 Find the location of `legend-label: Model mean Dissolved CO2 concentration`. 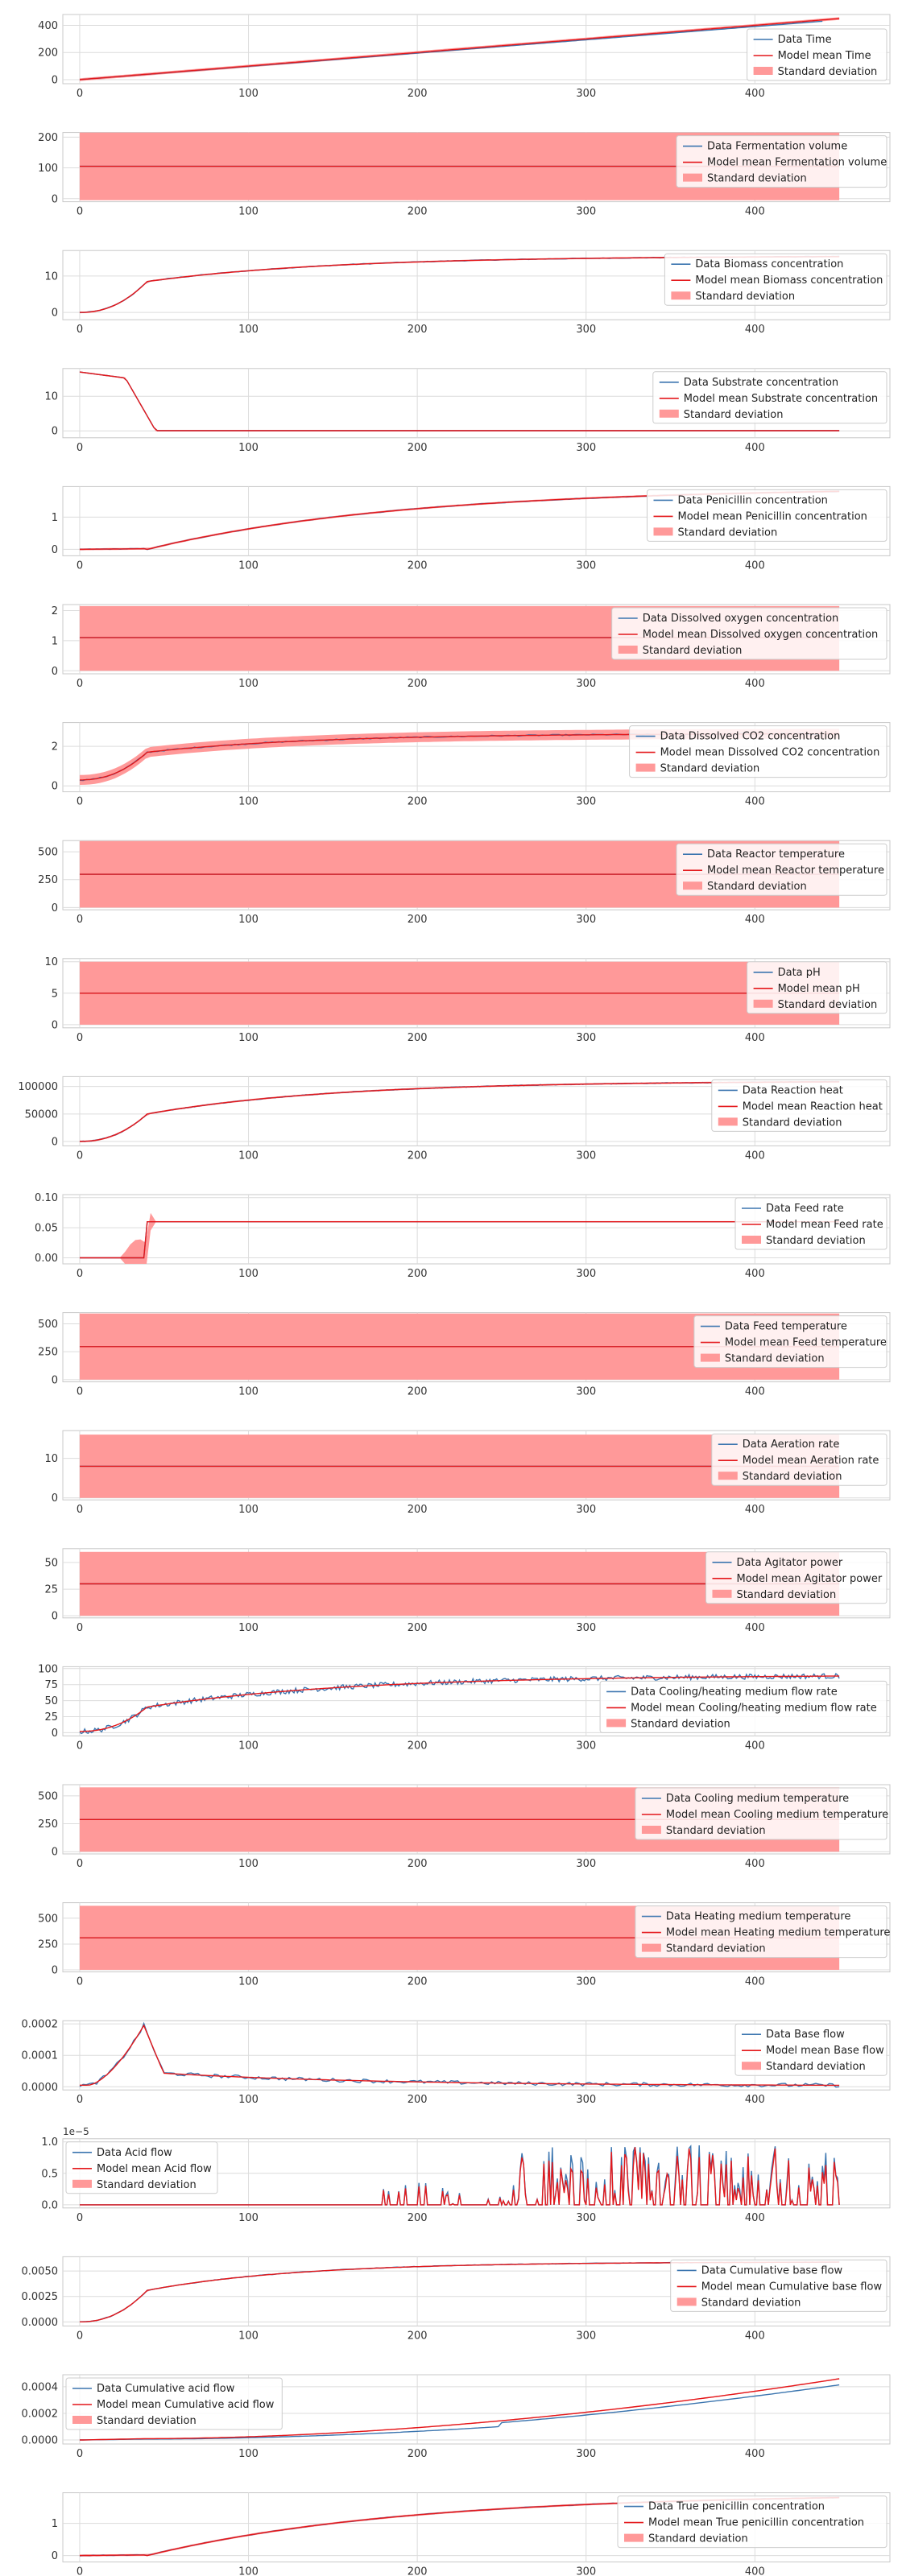

legend-label: Model mean Dissolved CO2 concentration is located at coordinates (770, 753).